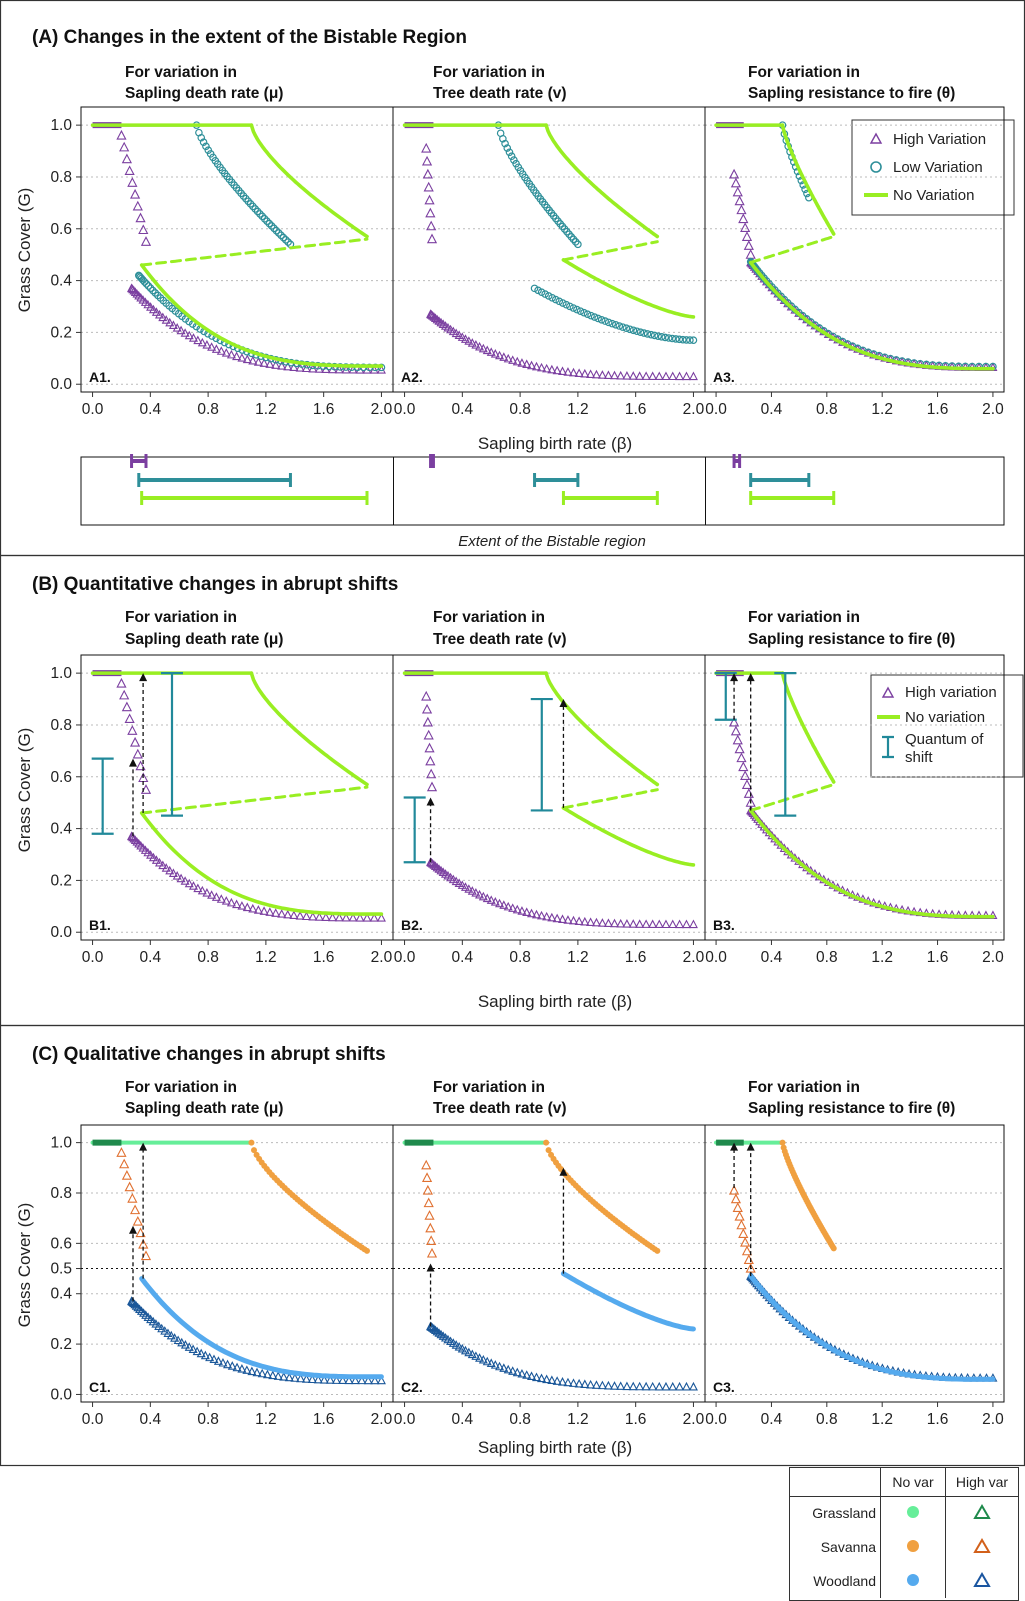 The width and height of the screenshot is (1025, 1601). Describe the element at coordinates (944, 739) in the screenshot. I see `legend-b-quantum-label: Quantum of` at that location.